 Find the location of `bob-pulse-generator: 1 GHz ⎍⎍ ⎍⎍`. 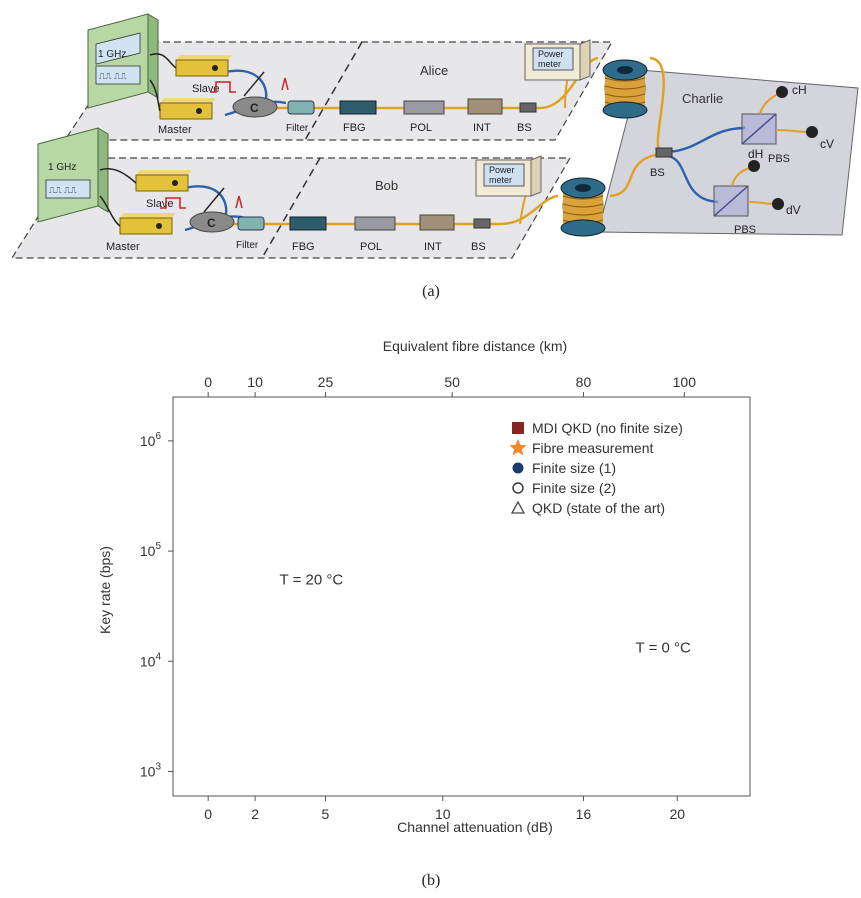

bob-pulse-generator: 1 GHz ⎍⎍ ⎍⎍ is located at coordinates (73, 175).